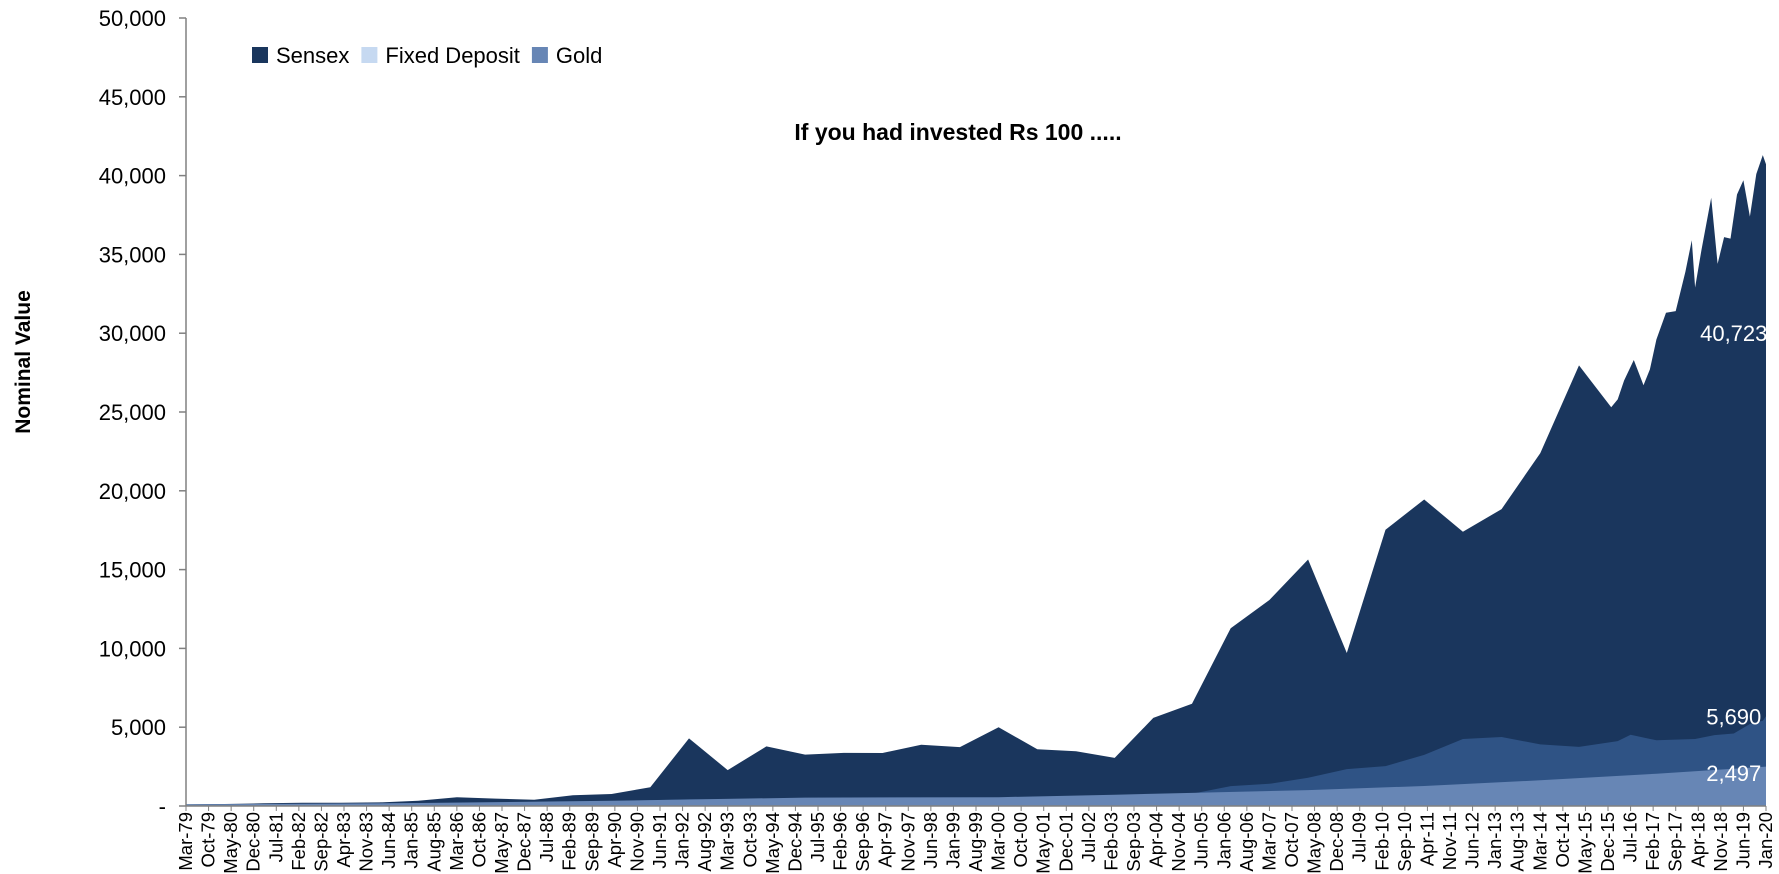  I want to click on series-area-fixed-deposit, so click(976, 786).